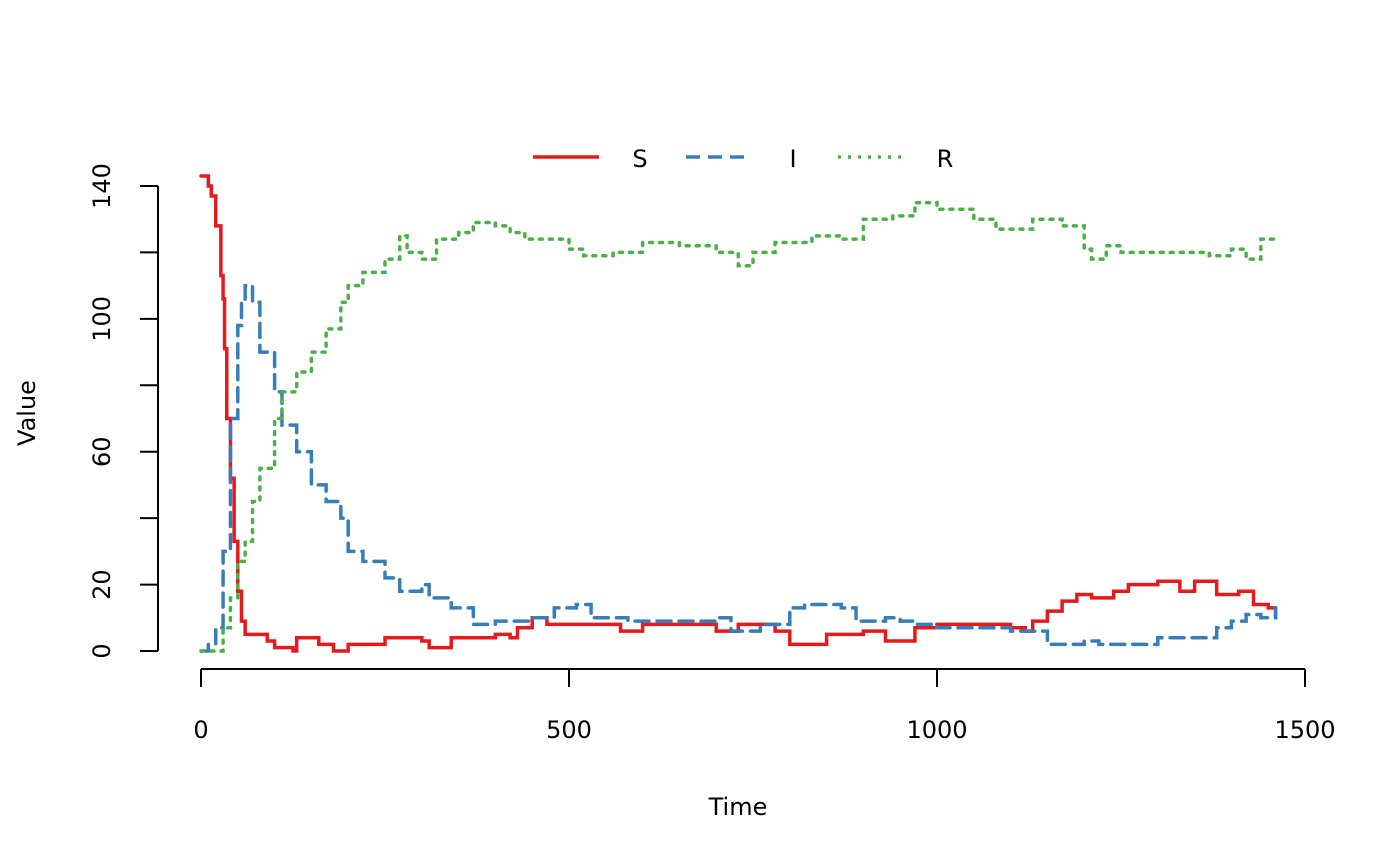  I want to click on legend-I-label: I, so click(792, 159).